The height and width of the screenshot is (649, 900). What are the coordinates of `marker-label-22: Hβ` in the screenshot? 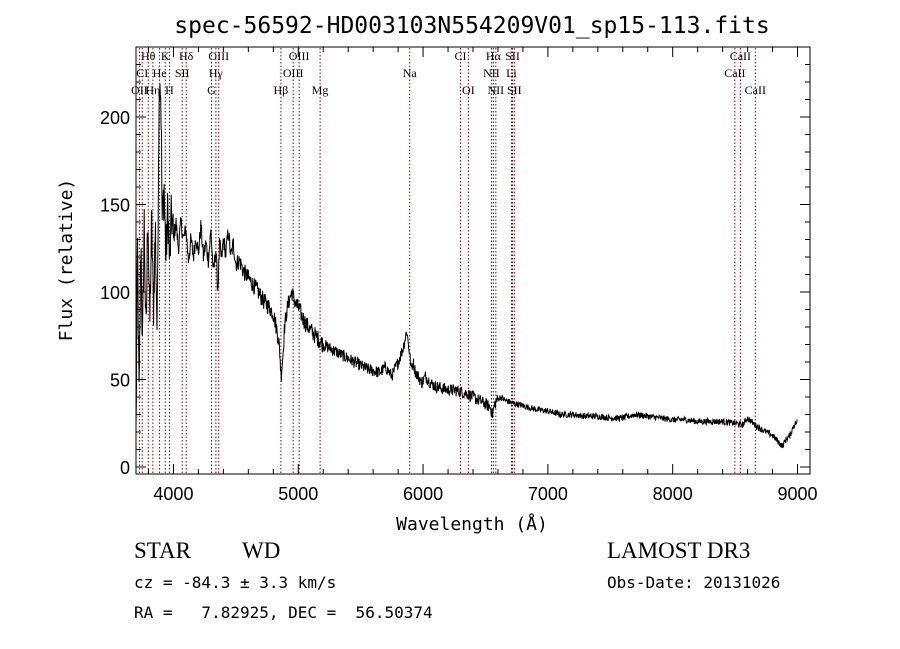 It's located at (281, 90).